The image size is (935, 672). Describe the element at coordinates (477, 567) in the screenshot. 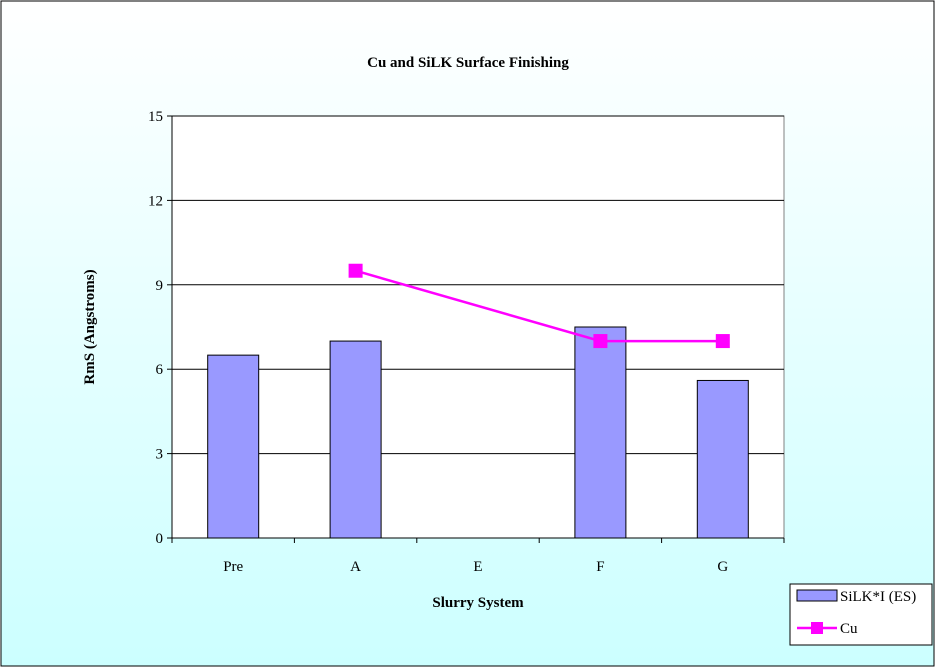

I see `x-tick-label: E` at that location.